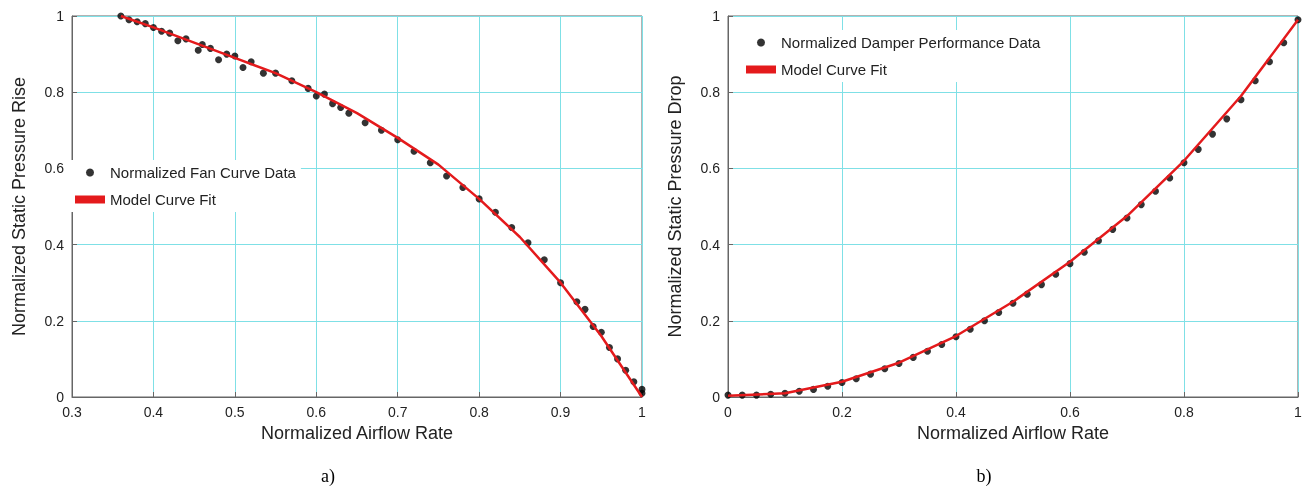 The height and width of the screenshot is (489, 1312). Describe the element at coordinates (911, 42) in the screenshot. I see `legend-label: Normalized Damper Performance Data` at that location.